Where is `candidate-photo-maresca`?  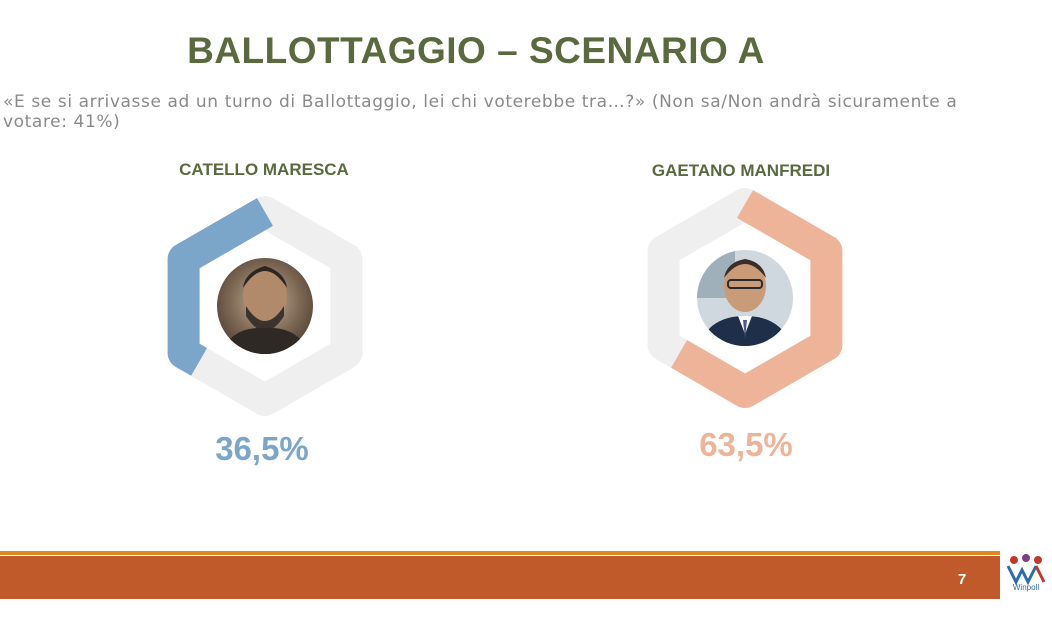 candidate-photo-maresca is located at coordinates (265, 306).